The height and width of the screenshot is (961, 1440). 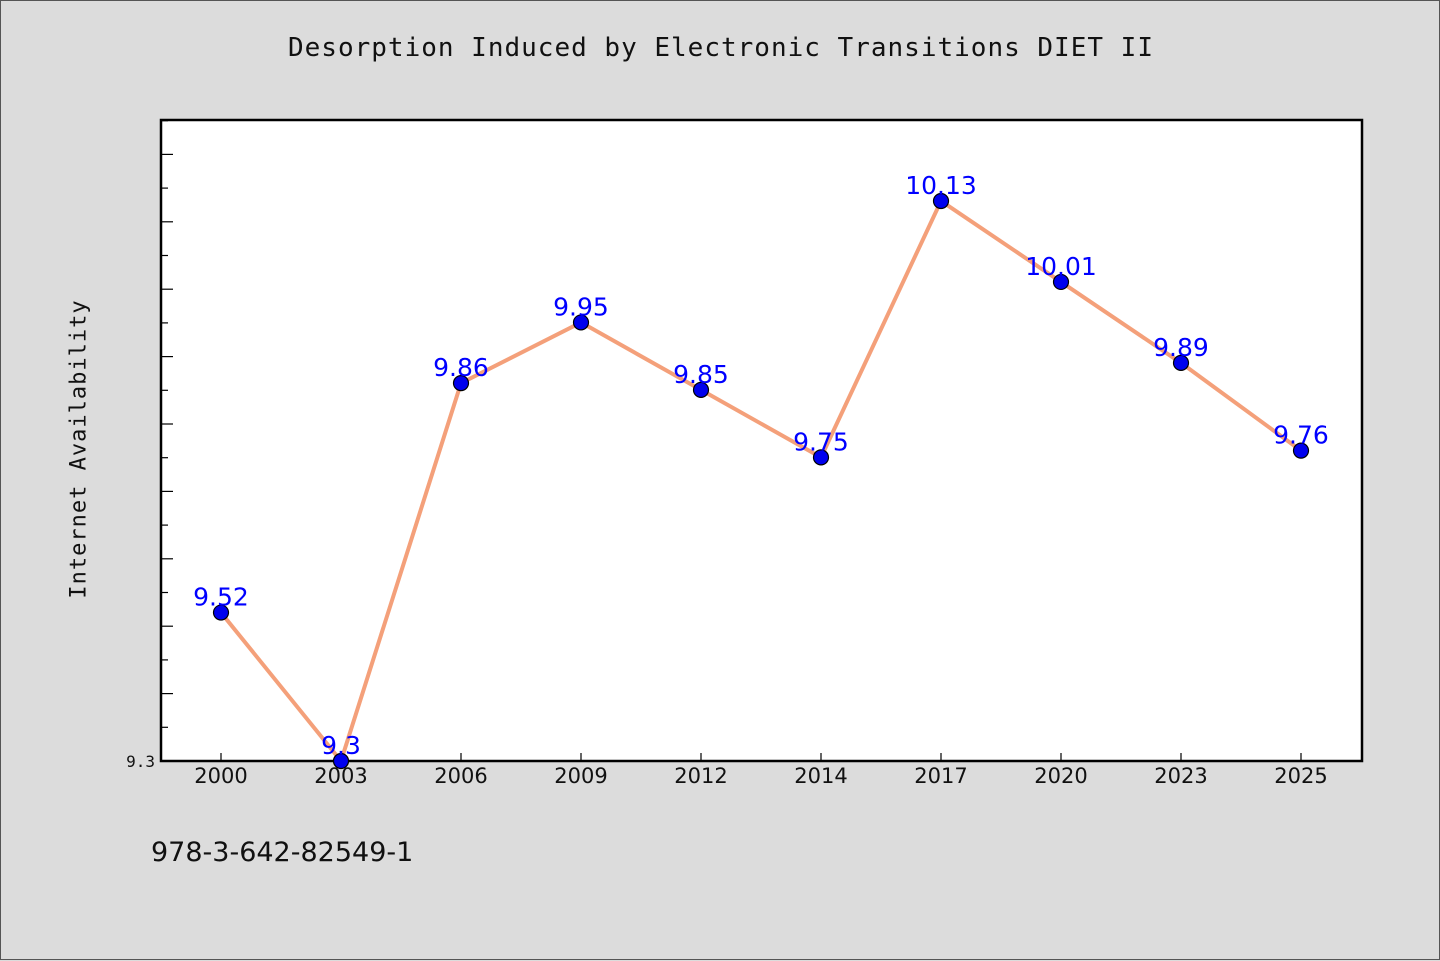 What do you see at coordinates (941, 185) in the screenshot?
I see `data-label: 10.13` at bounding box center [941, 185].